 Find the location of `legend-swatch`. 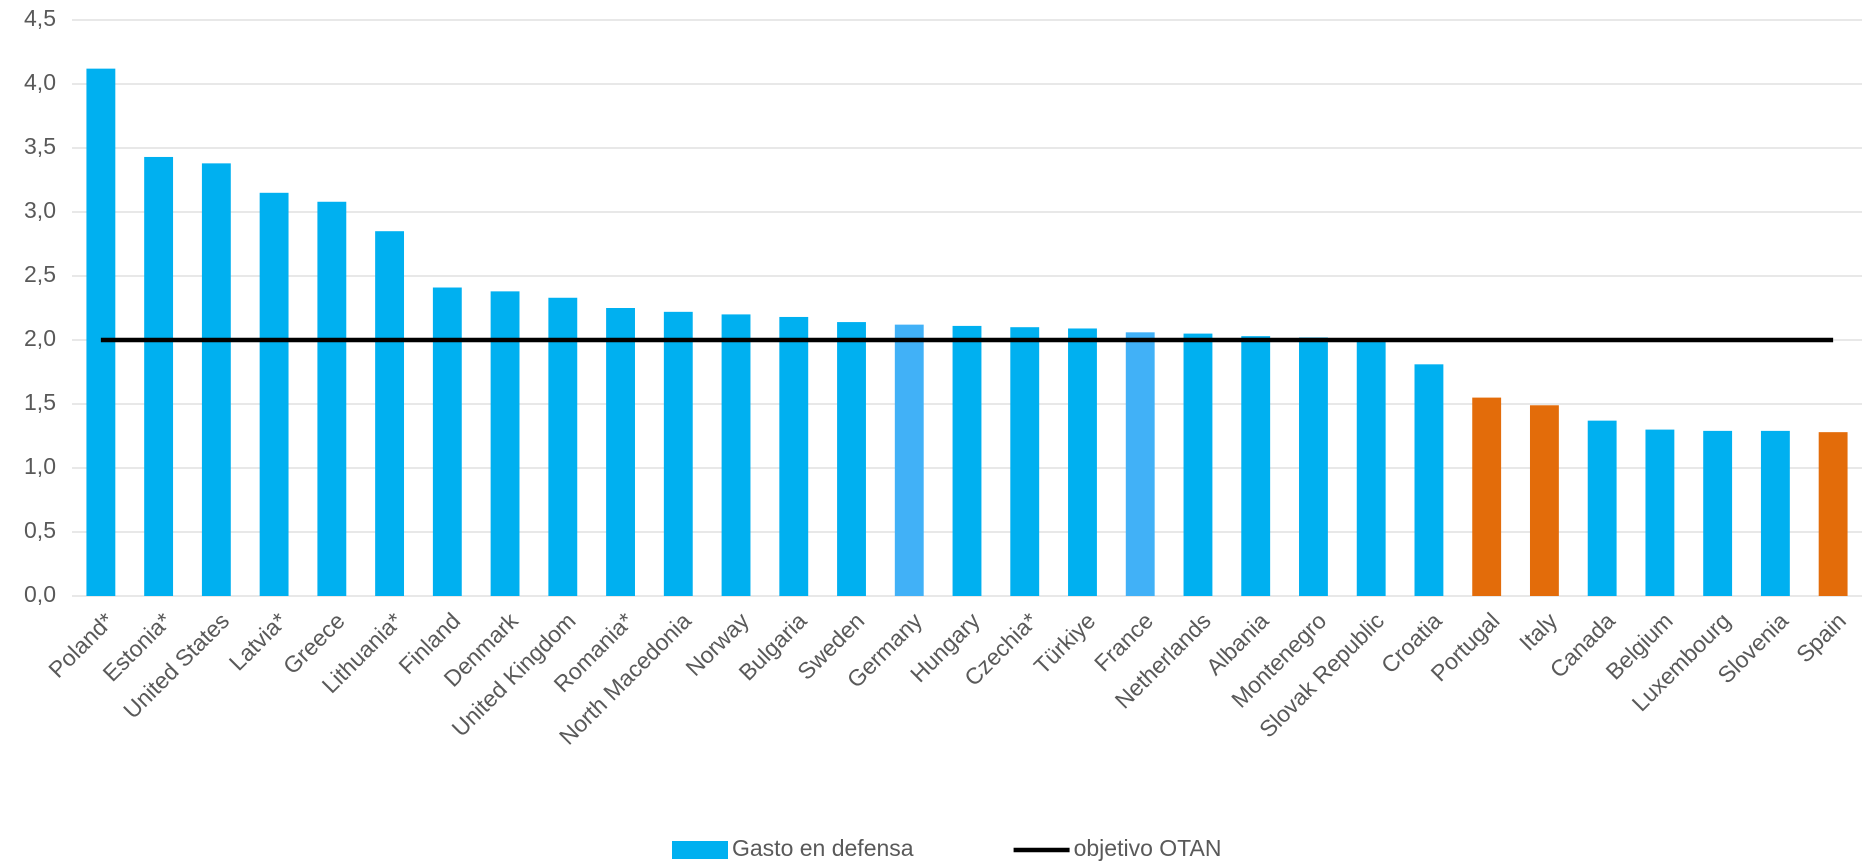

legend-swatch is located at coordinates (700, 850).